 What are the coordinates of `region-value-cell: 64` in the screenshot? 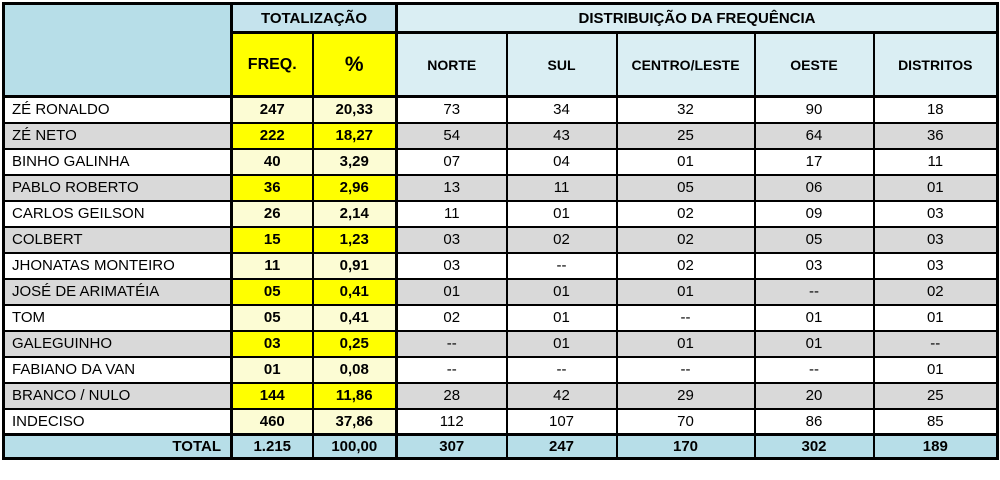 It's located at (814, 135).